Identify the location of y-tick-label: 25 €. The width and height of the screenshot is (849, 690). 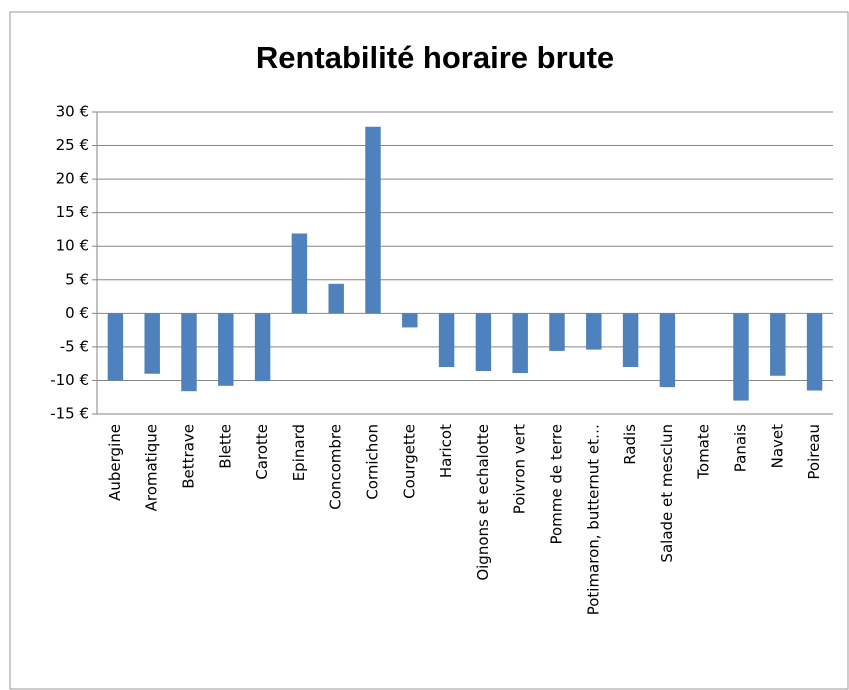
(72, 145).